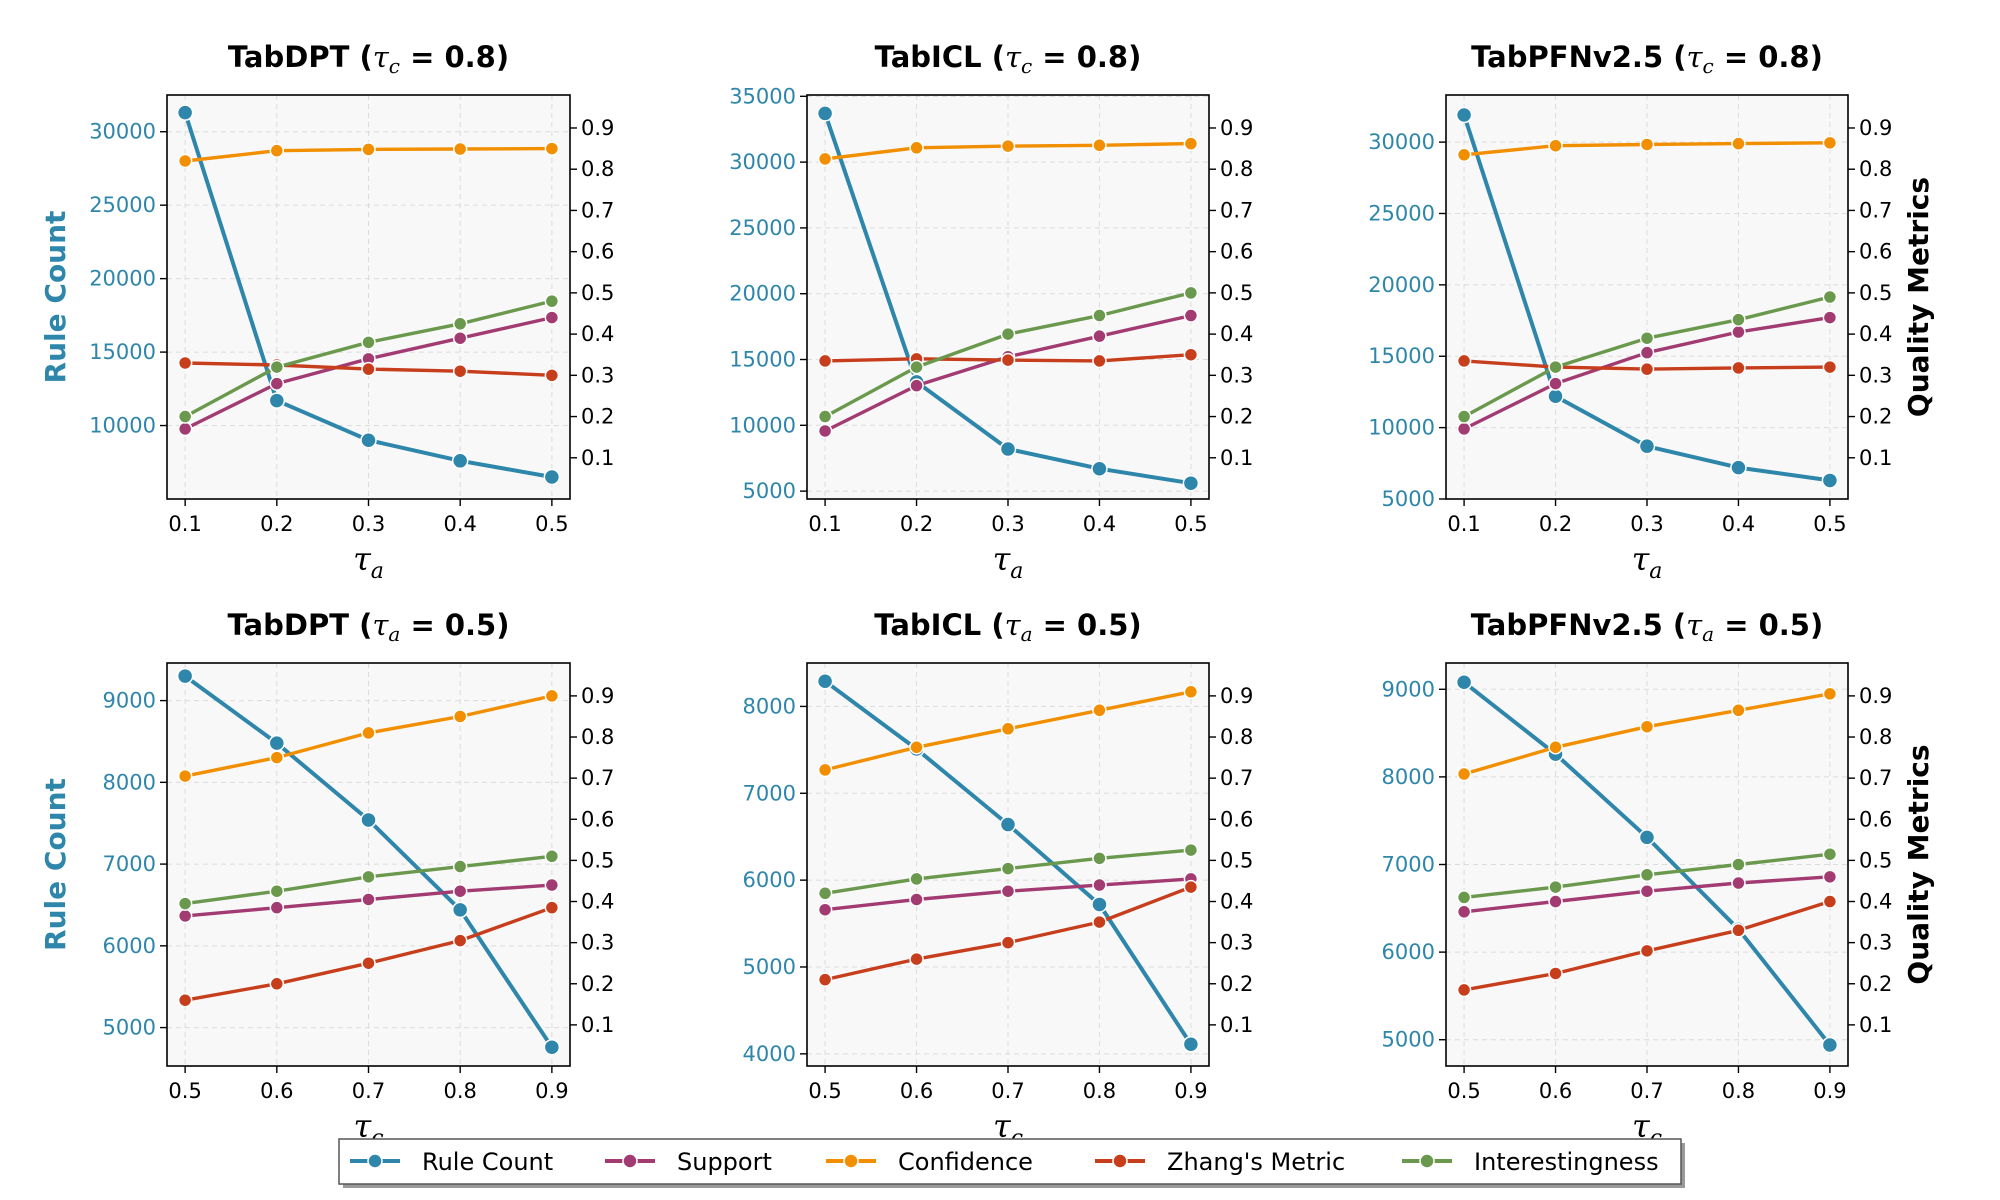 This screenshot has width=2000, height=1200. I want to click on legend-box, so click(1010, 1161).